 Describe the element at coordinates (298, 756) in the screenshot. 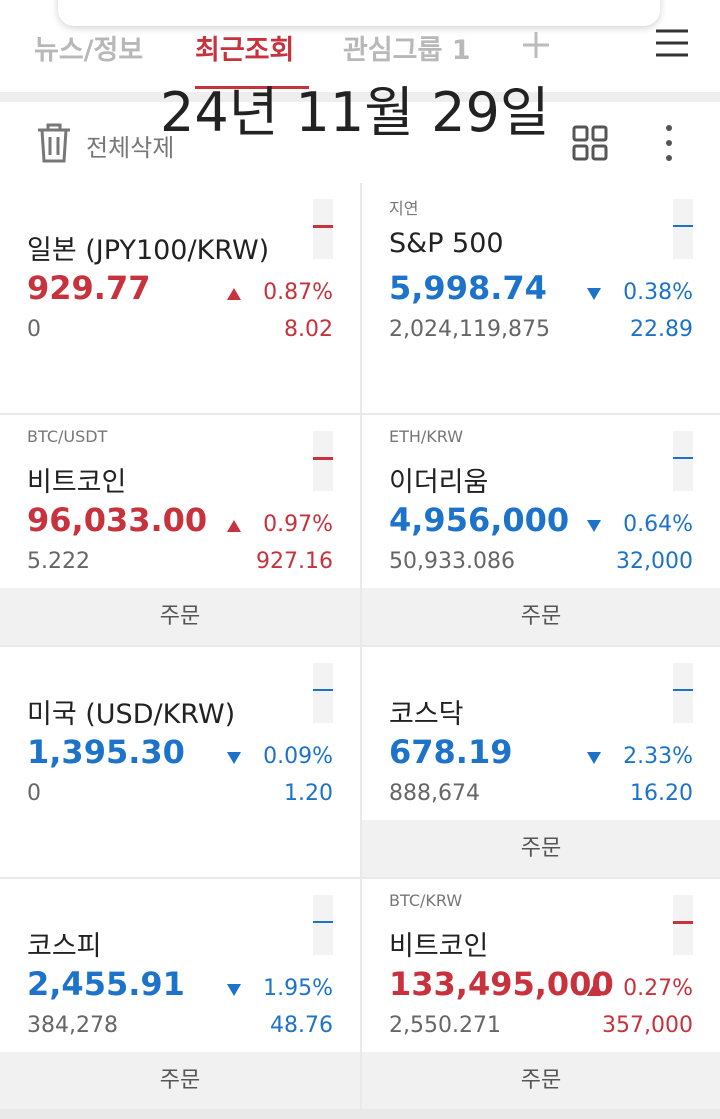

I see `card-change-rate: 0.09%` at that location.